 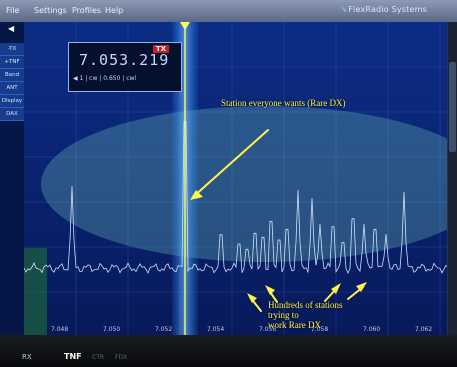 What do you see at coordinates (185, 26) in the screenshot?
I see `slice-pointer-icon` at bounding box center [185, 26].